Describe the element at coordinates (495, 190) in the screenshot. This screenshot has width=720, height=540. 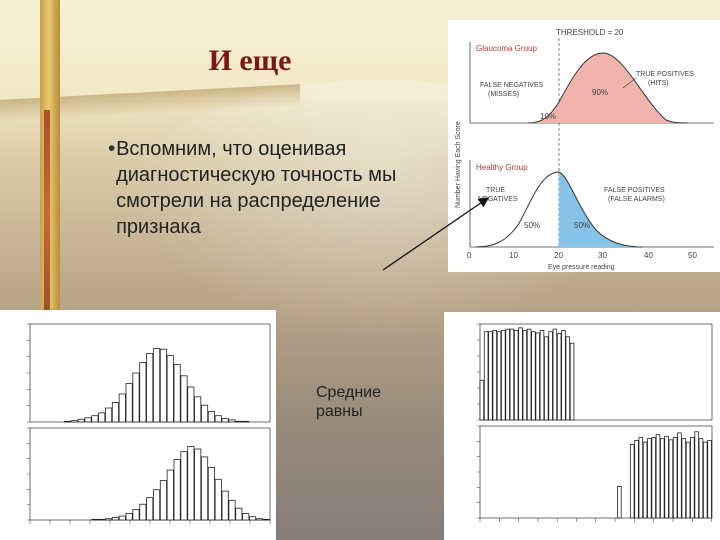
I see `true-negatives-label-1: TRUE` at that location.